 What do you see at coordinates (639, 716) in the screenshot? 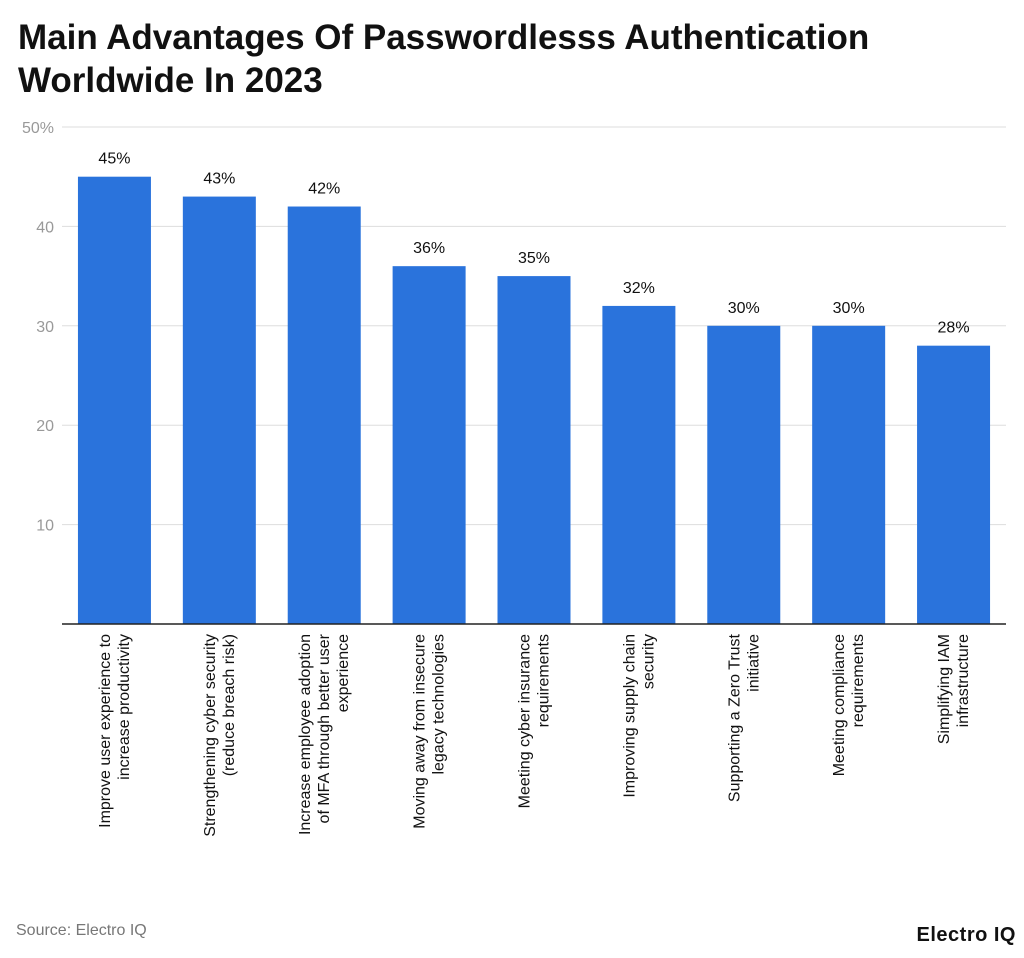
I see `x-tick-label: Improving supply chain security` at bounding box center [639, 716].